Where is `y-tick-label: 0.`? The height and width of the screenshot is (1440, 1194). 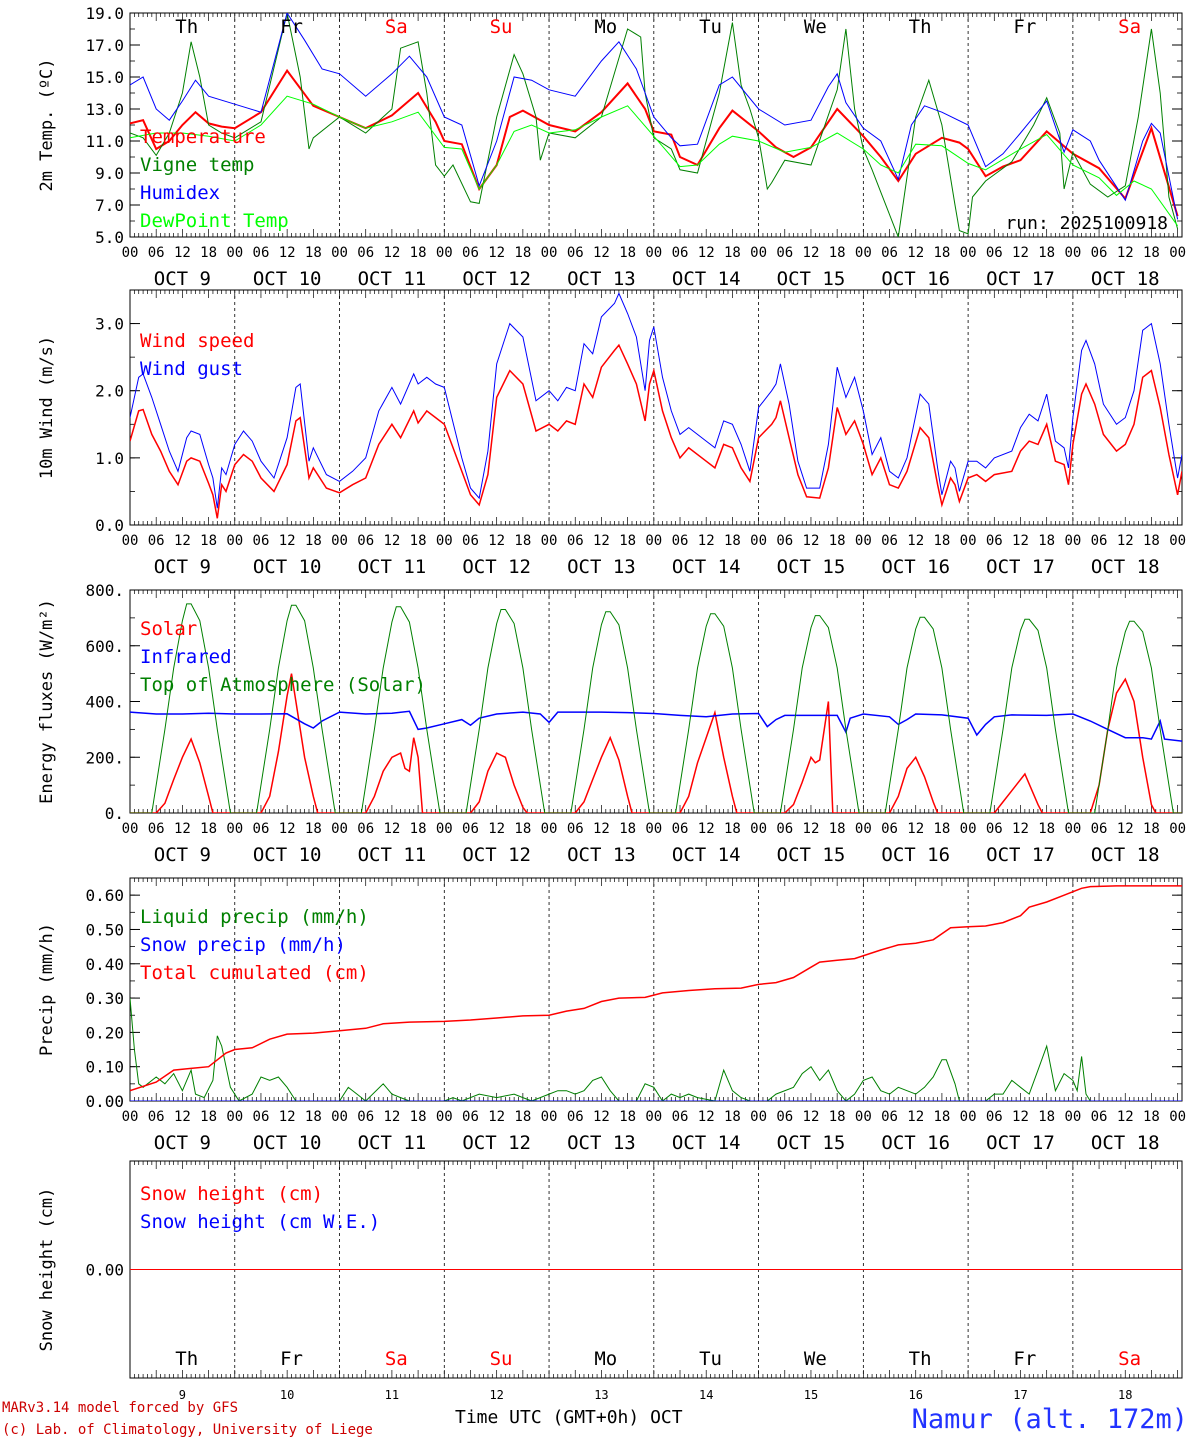 y-tick-label: 0. is located at coordinates (114, 813).